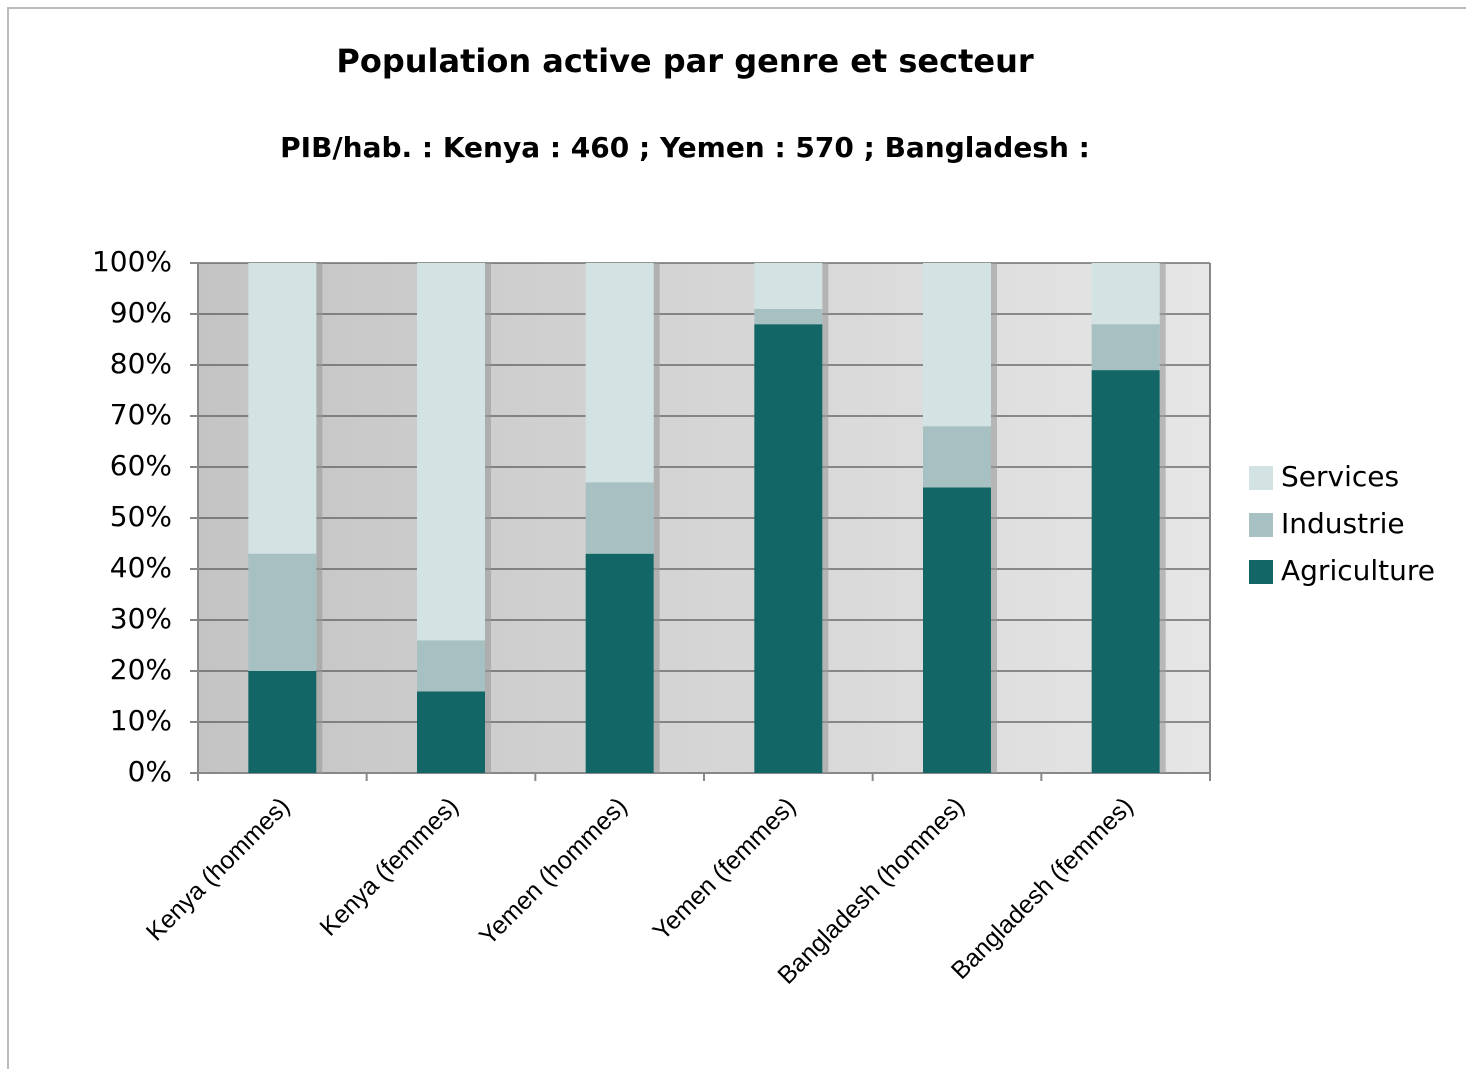 The width and height of the screenshot is (1466, 1069). Describe the element at coordinates (150, 771) in the screenshot. I see `y-tick-label: 0%` at that location.